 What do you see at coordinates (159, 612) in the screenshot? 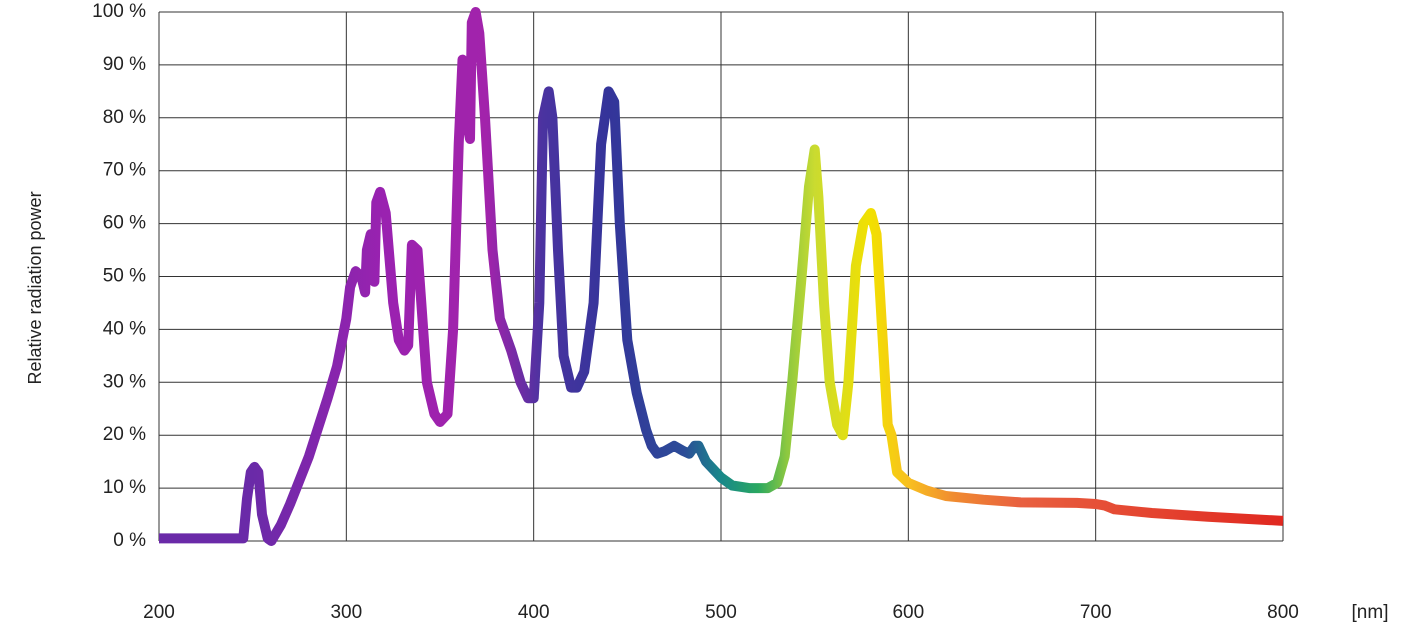
I see `x-tick-label: 200` at bounding box center [159, 612].